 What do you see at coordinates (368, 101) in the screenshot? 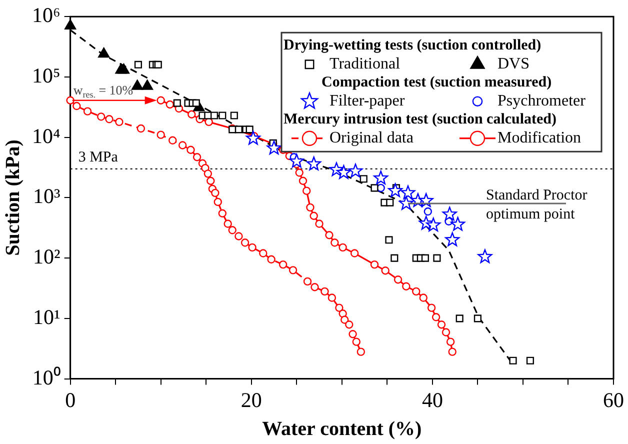
I see `legend-label: Filter-paper` at bounding box center [368, 101].